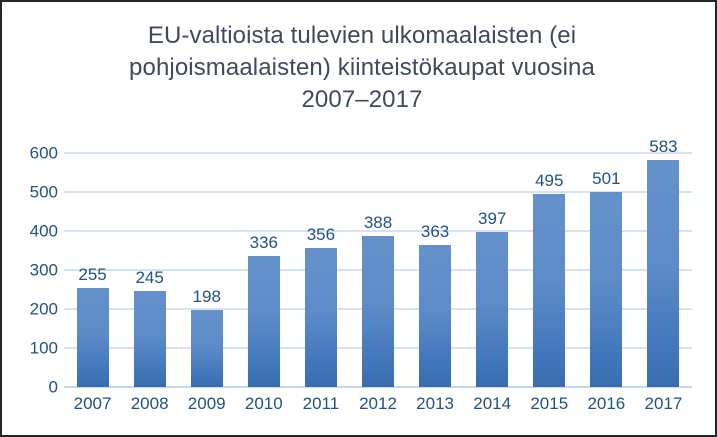  What do you see at coordinates (149, 403) in the screenshot?
I see `x-axis-tick-label: 2008` at bounding box center [149, 403].